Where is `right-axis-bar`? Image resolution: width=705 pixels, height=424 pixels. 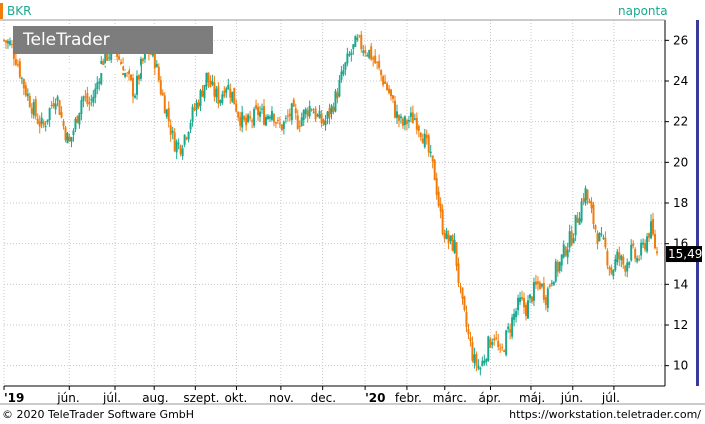
right-axis-bar is located at coordinates (697, 203).